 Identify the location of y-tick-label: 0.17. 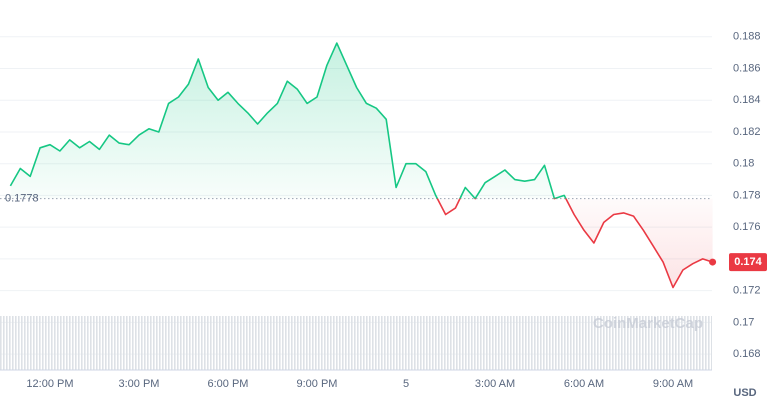
(743, 322).